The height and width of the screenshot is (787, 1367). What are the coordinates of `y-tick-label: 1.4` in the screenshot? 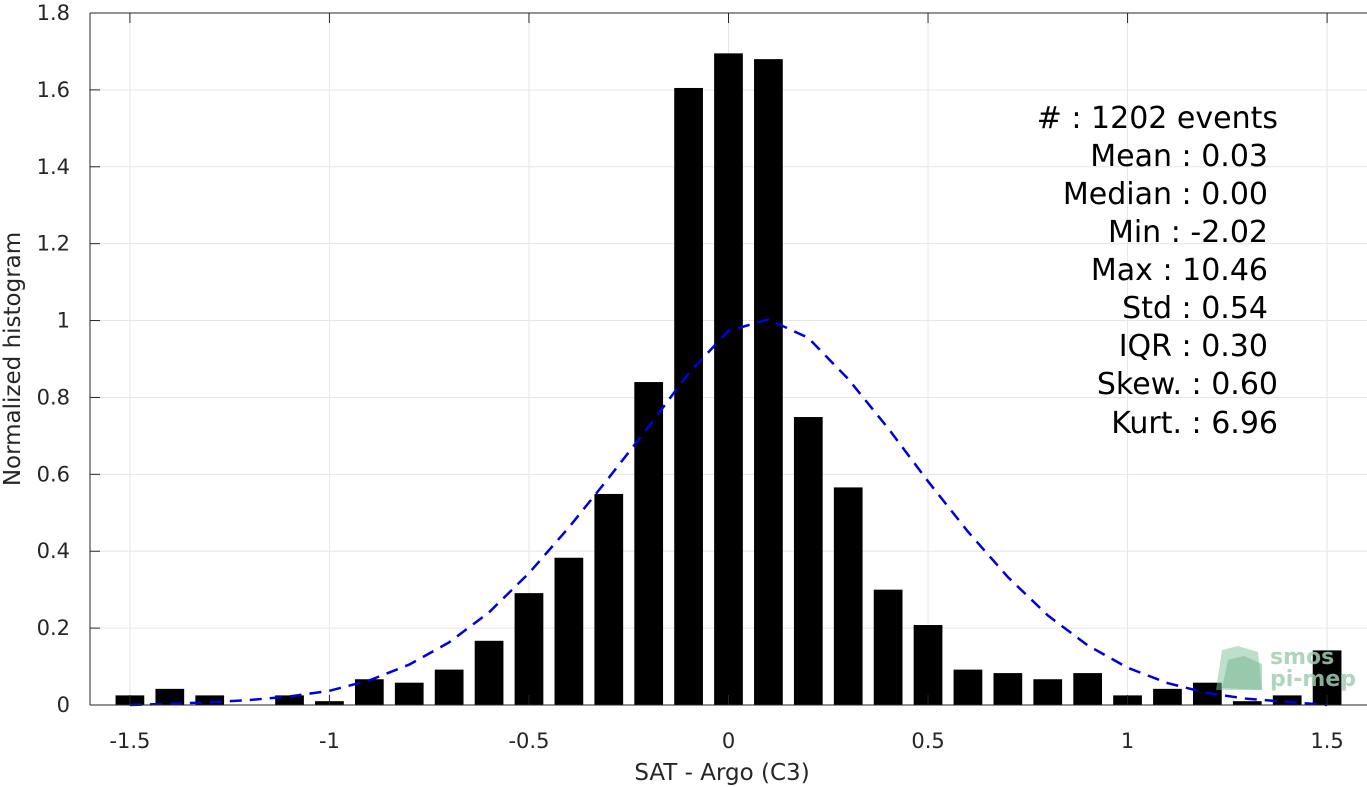 It's located at (53, 167).